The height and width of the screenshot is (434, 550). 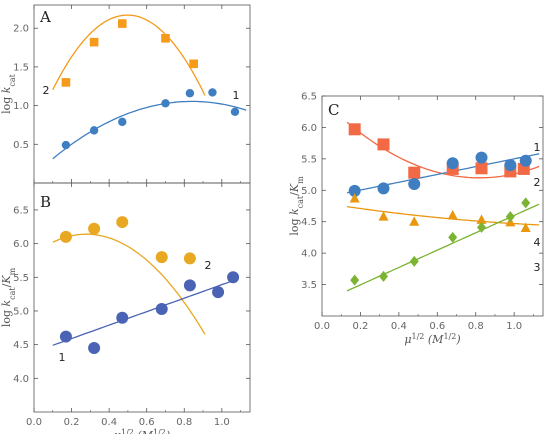 I want to click on y-tick-label: 0.5, so click(x=21, y=145).